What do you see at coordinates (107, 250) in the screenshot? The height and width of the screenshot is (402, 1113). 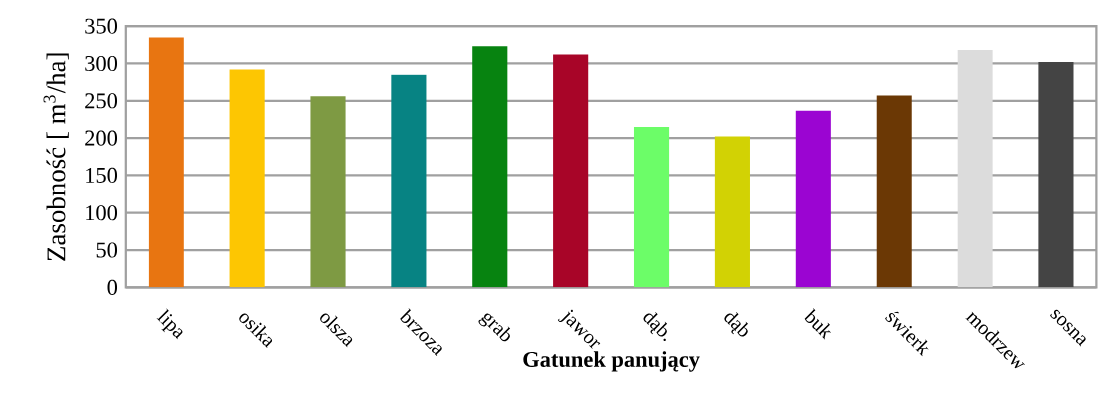 I see `y-tick-label: 50` at bounding box center [107, 250].